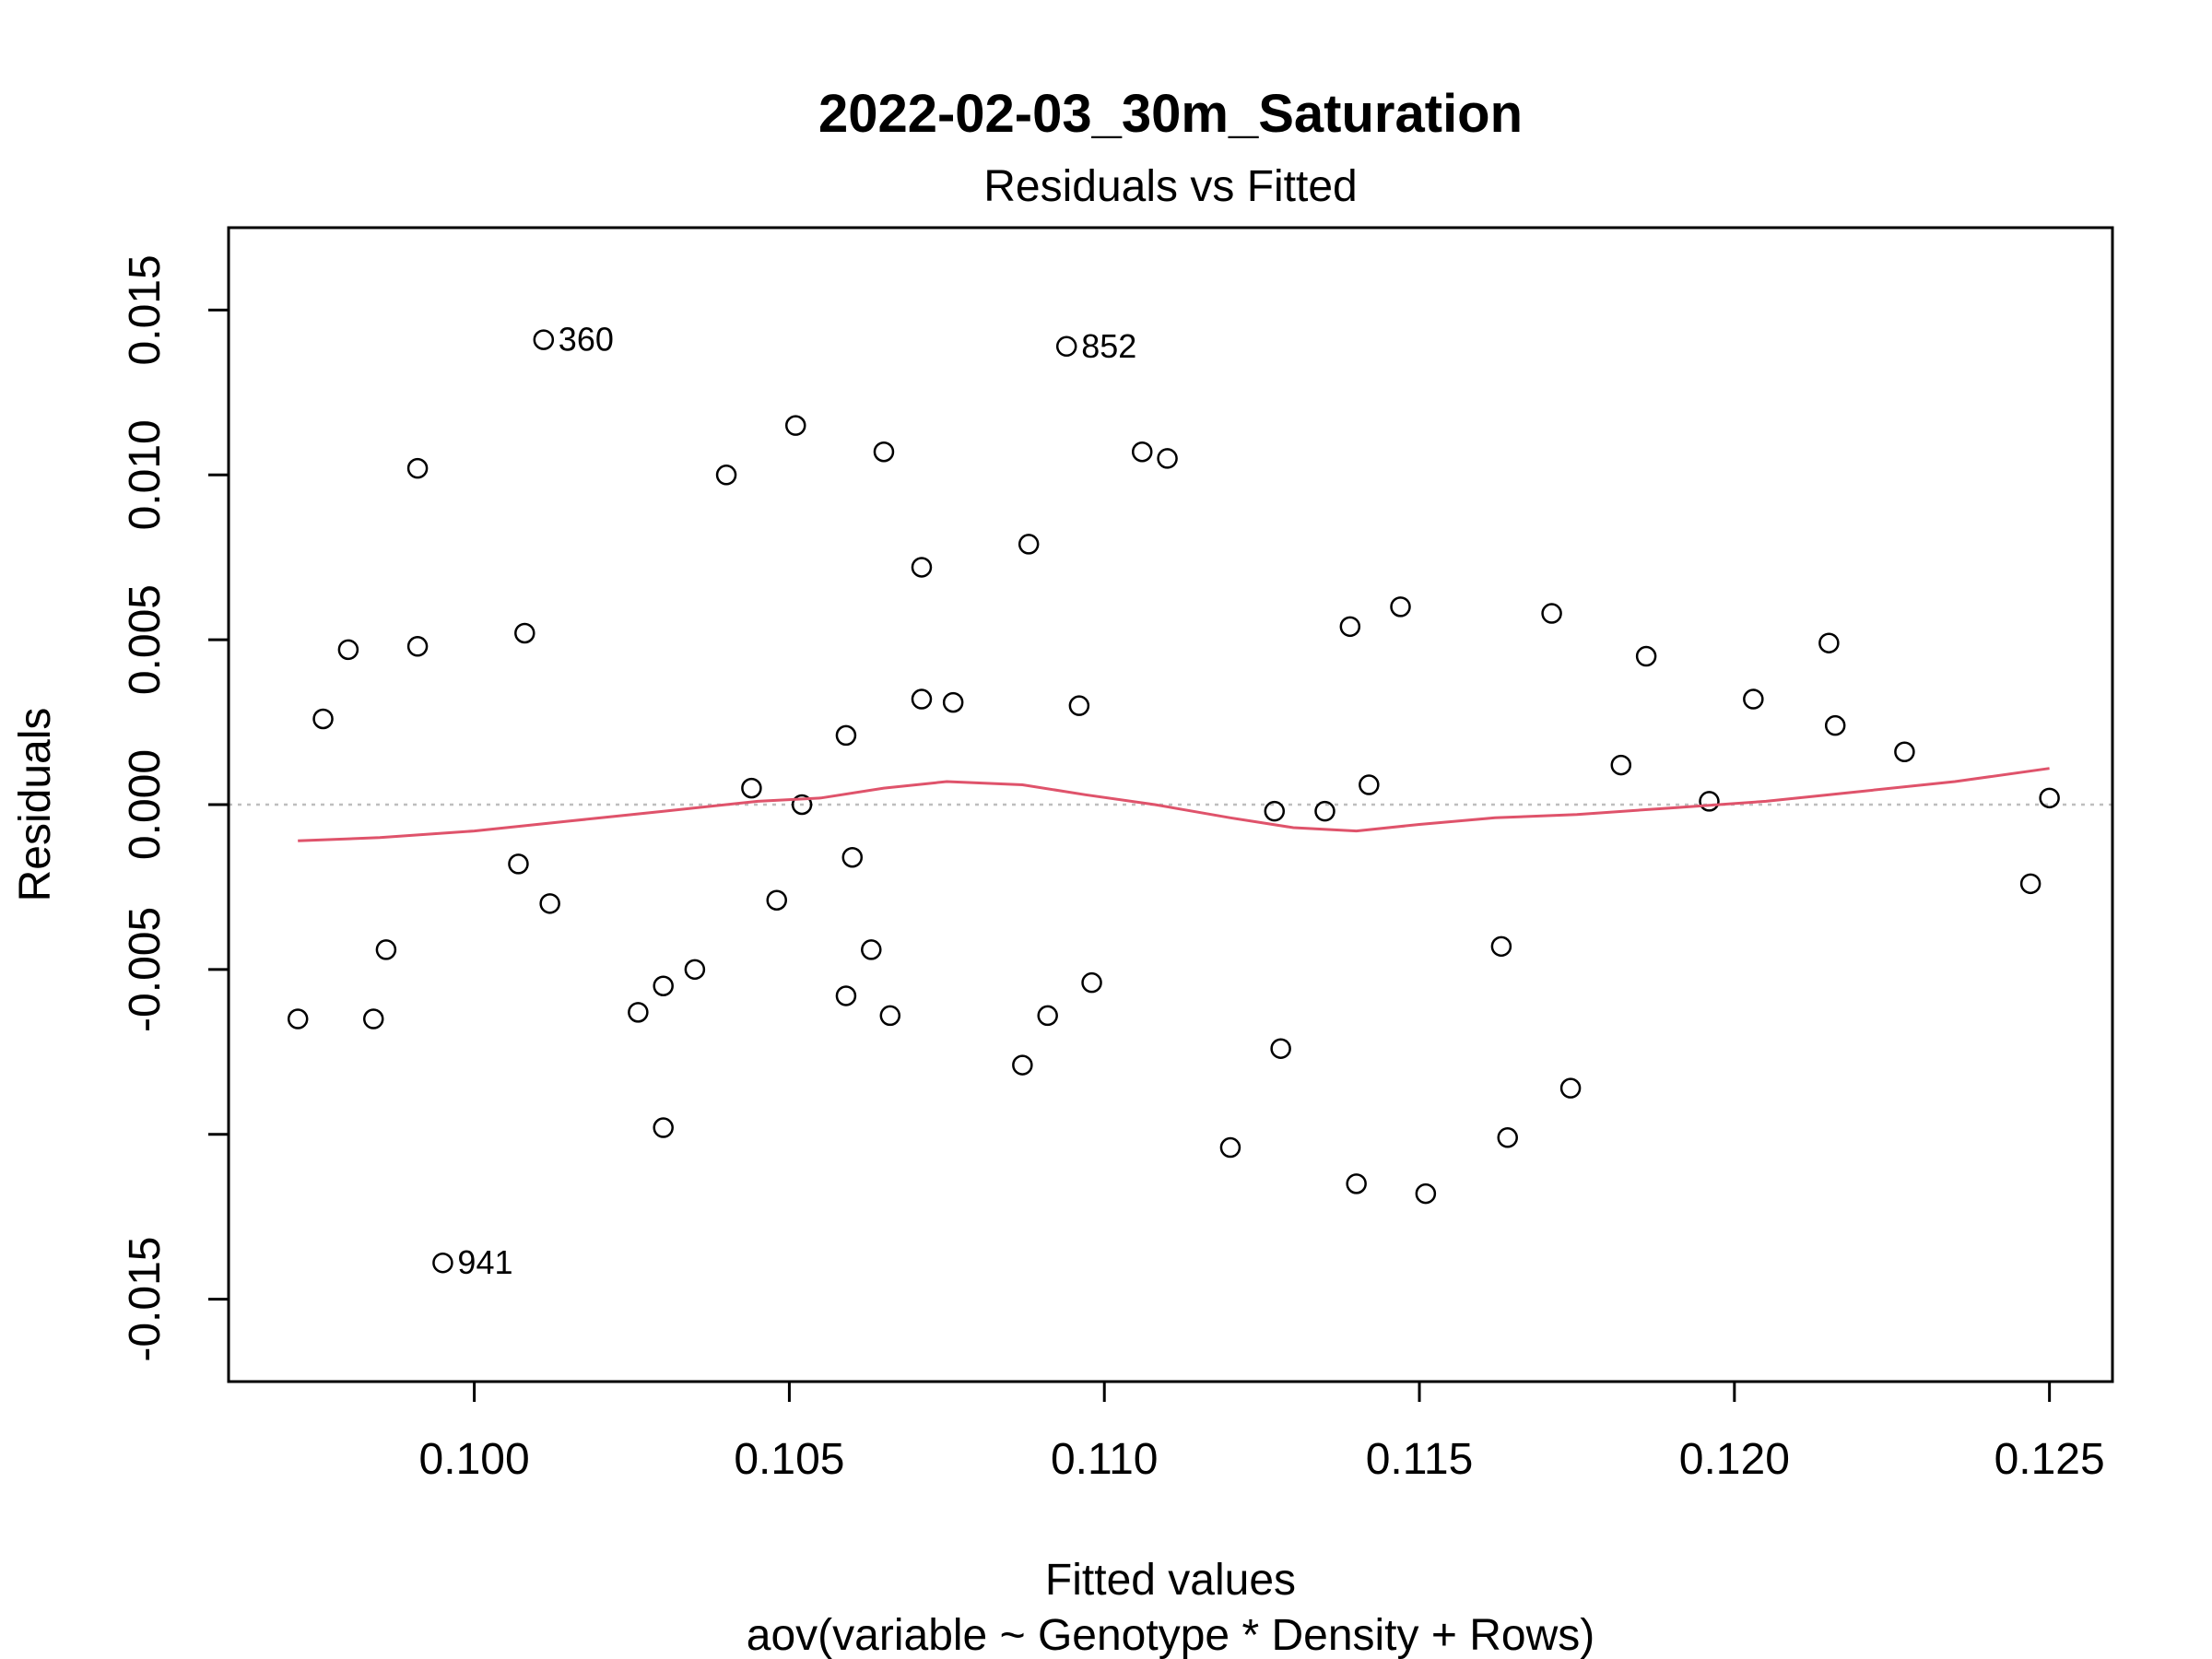 This screenshot has width=2212, height=1659. What do you see at coordinates (1170, 186) in the screenshot?
I see `chart-subtitle: Residuals vs Fitted` at bounding box center [1170, 186].